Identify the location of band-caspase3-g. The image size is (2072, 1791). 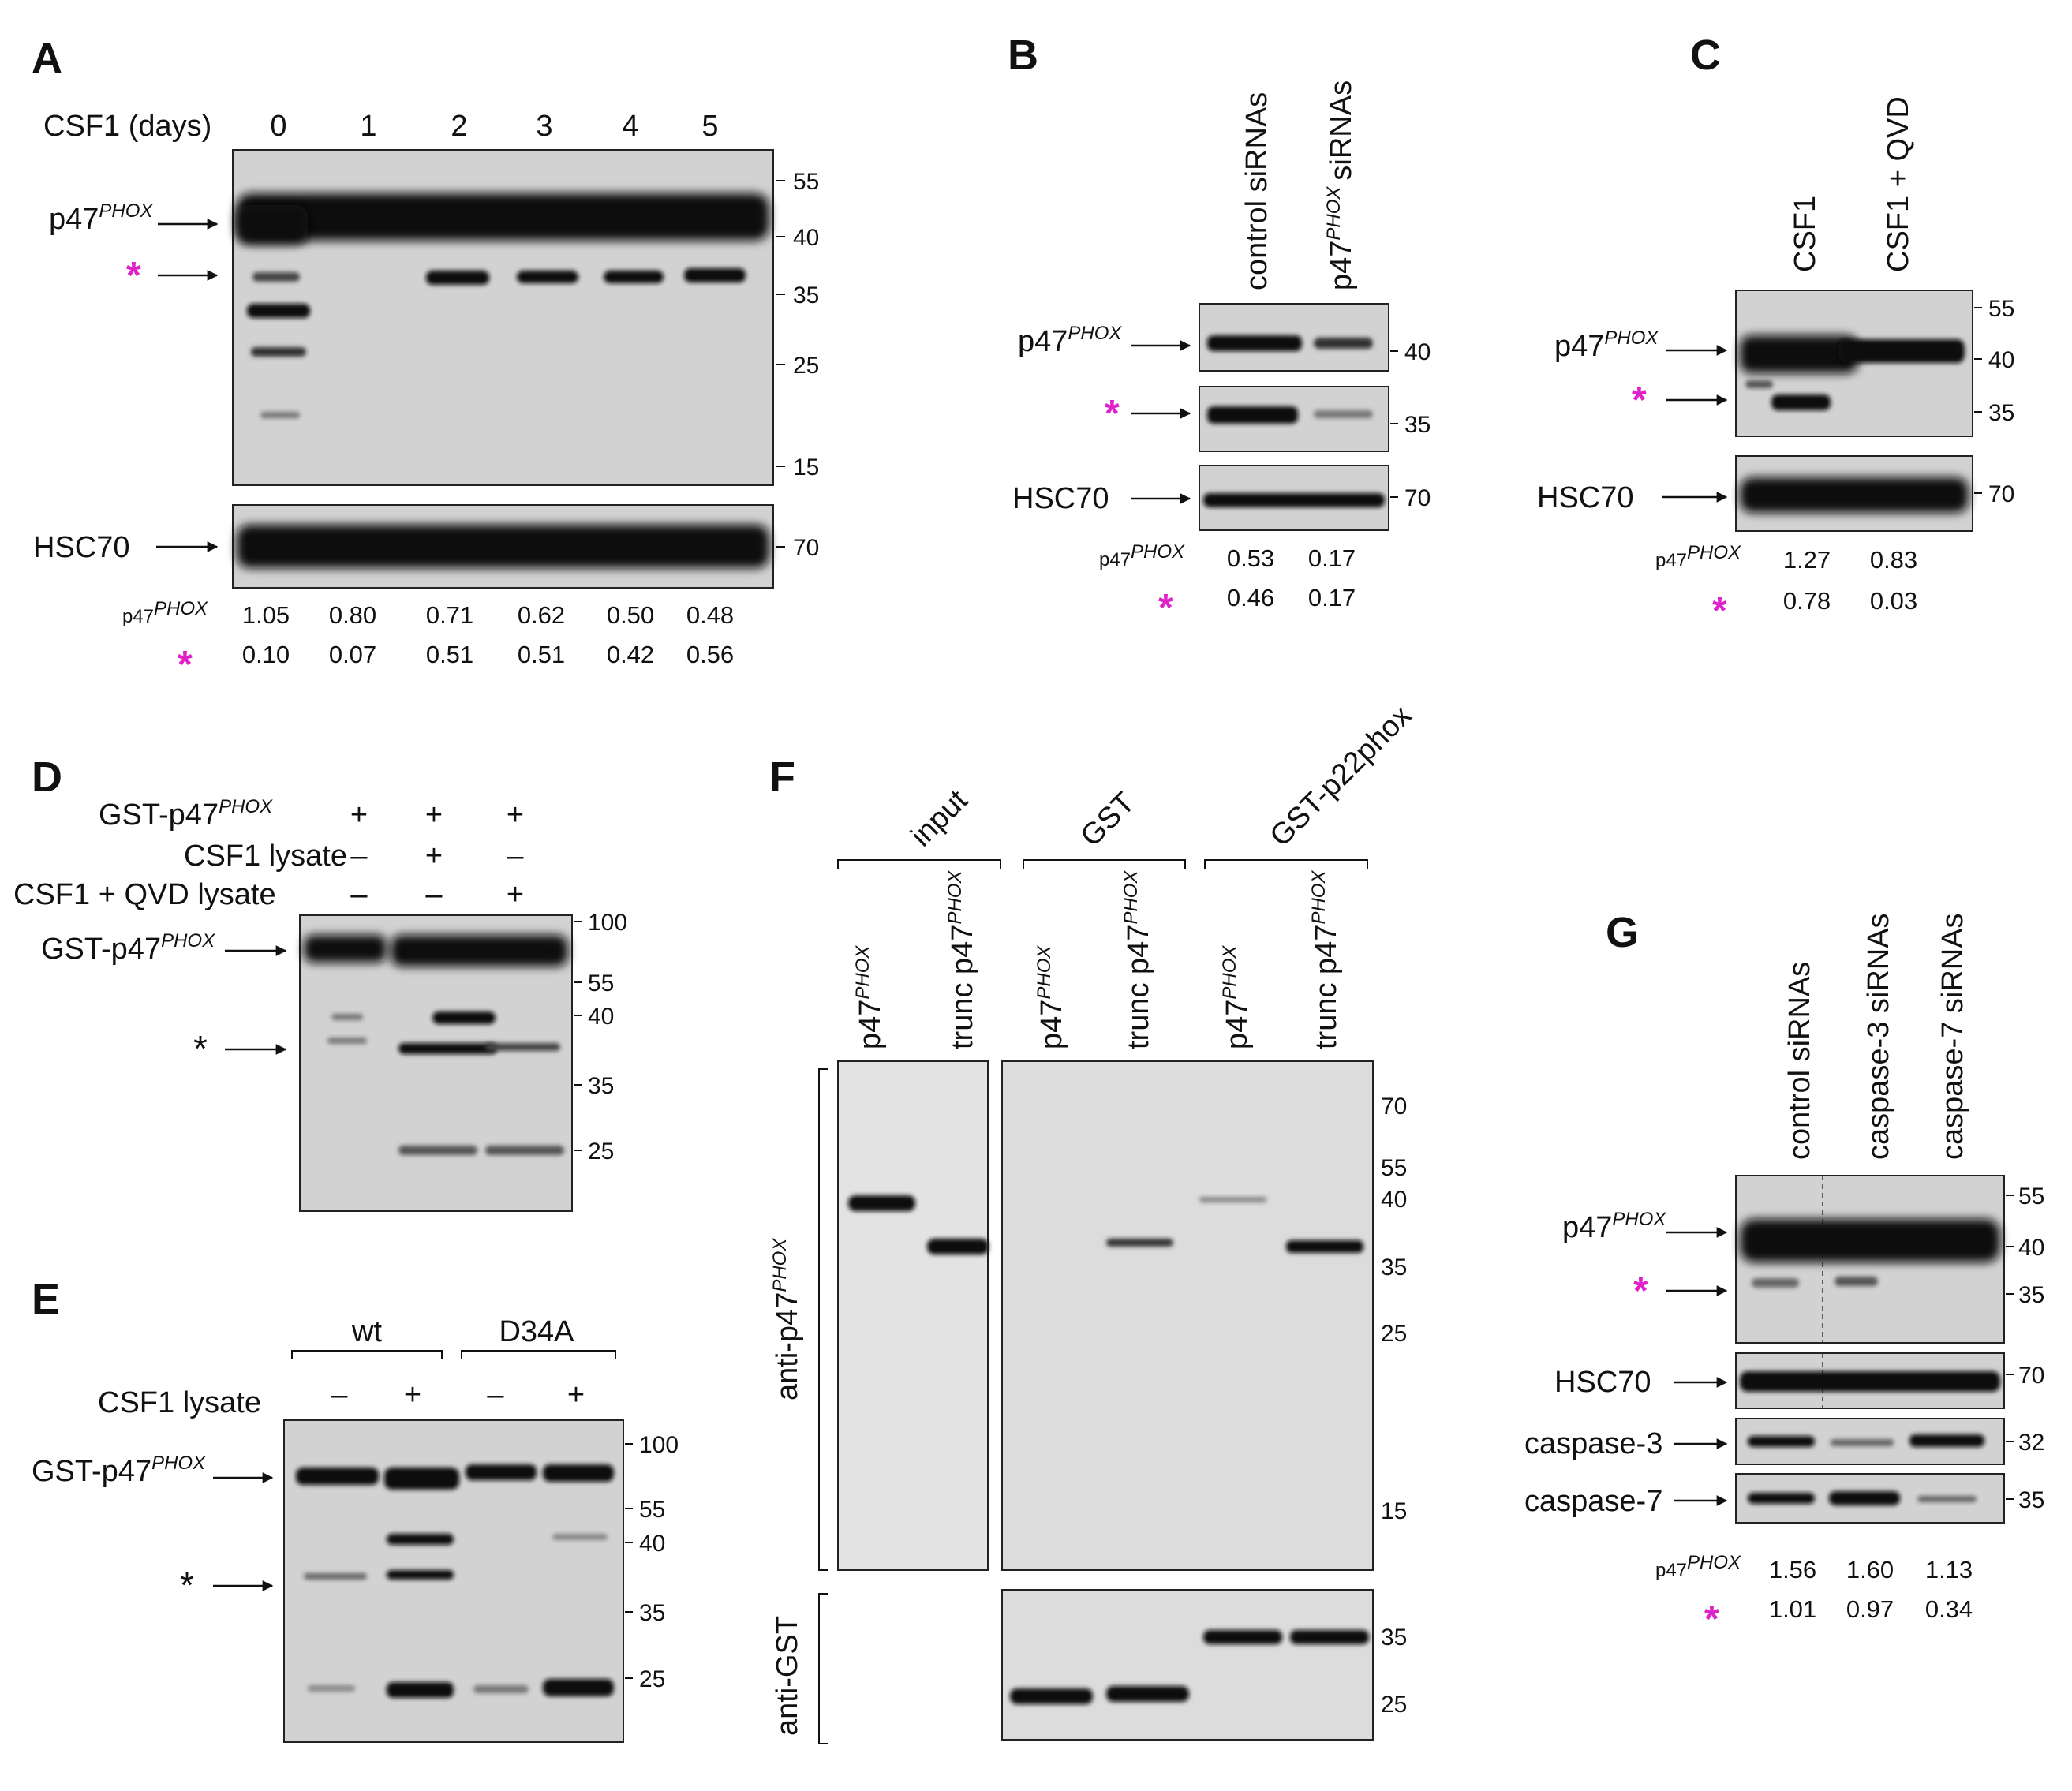
(1947, 1440).